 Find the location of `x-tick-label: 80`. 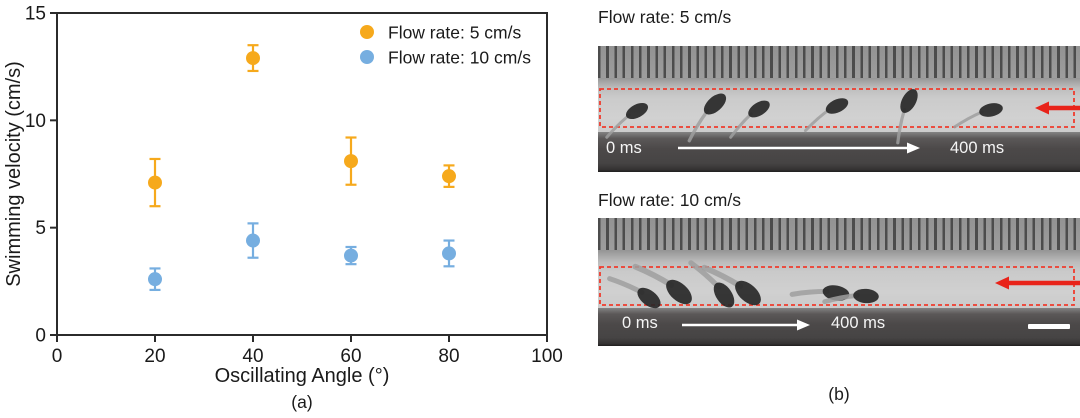

x-tick-label: 80 is located at coordinates (448, 356).